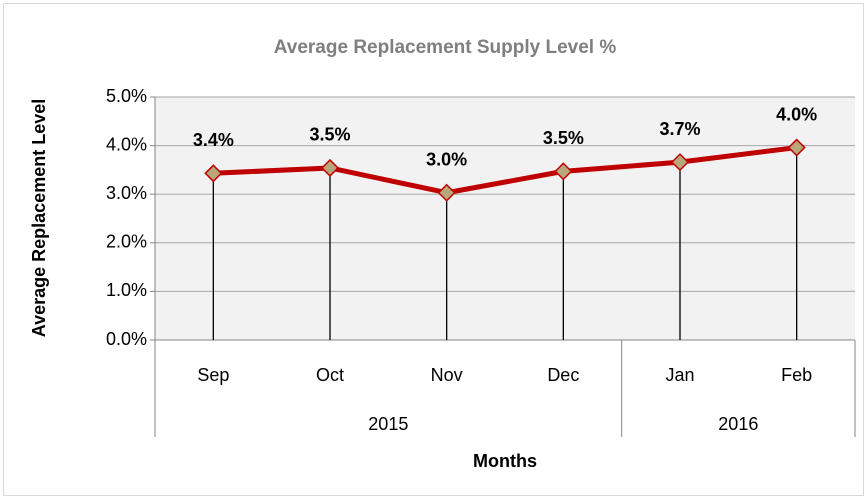 Image resolution: width=867 pixels, height=499 pixels. Describe the element at coordinates (126, 339) in the screenshot. I see `y-tick-label: 0.0%` at that location.